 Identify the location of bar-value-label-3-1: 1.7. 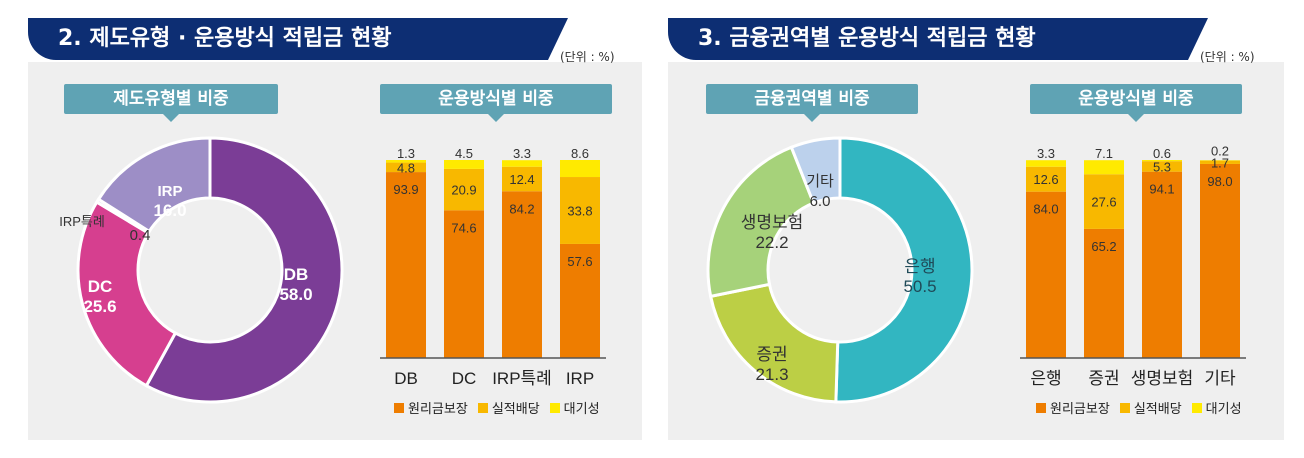
(1220, 162).